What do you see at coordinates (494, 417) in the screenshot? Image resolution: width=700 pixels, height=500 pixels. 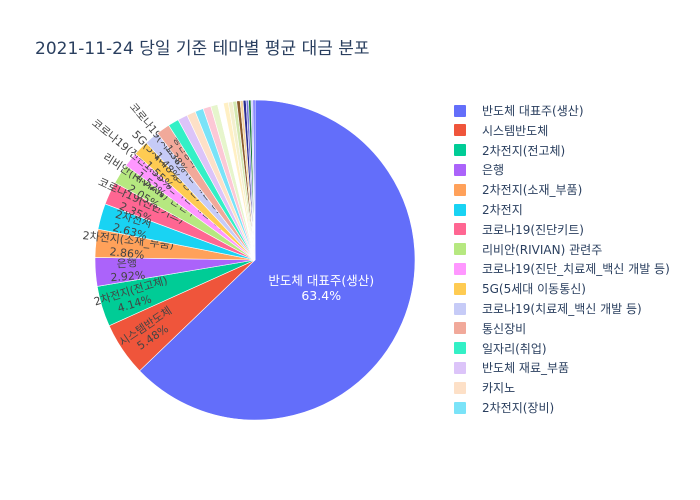 I see `legend-item: 반도체 장비` at bounding box center [494, 417].